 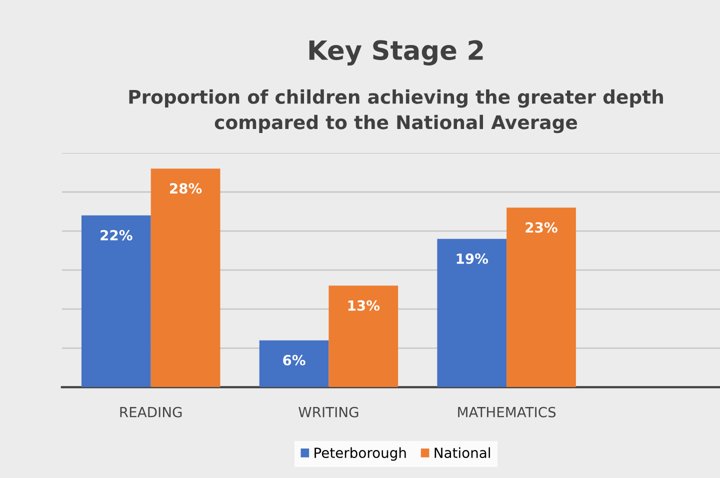 I want to click on x-tick-label: WRITING, so click(x=328, y=412).